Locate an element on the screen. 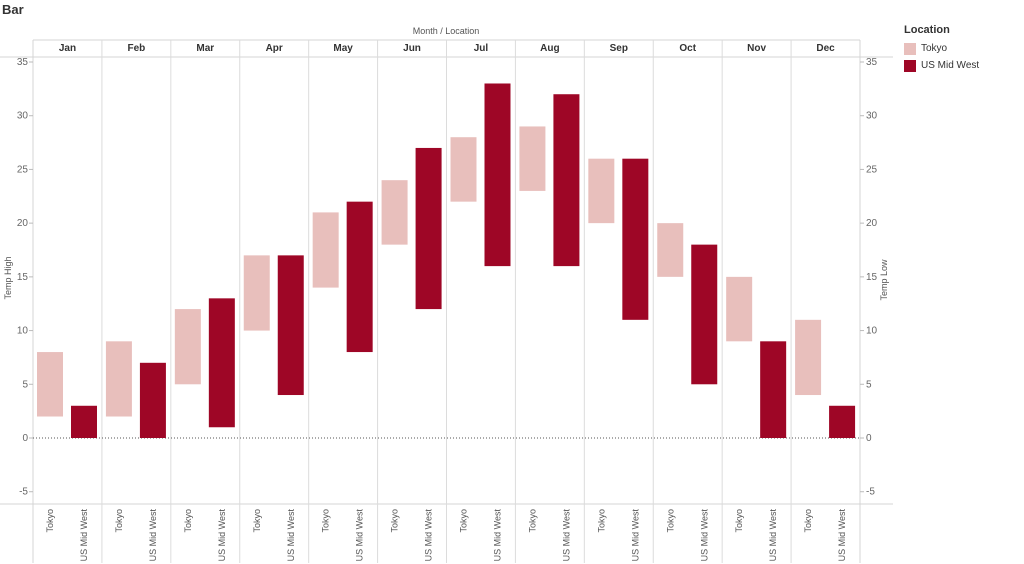 The height and width of the screenshot is (564, 1024). bar-us-mid-west-mar is located at coordinates (221, 363).